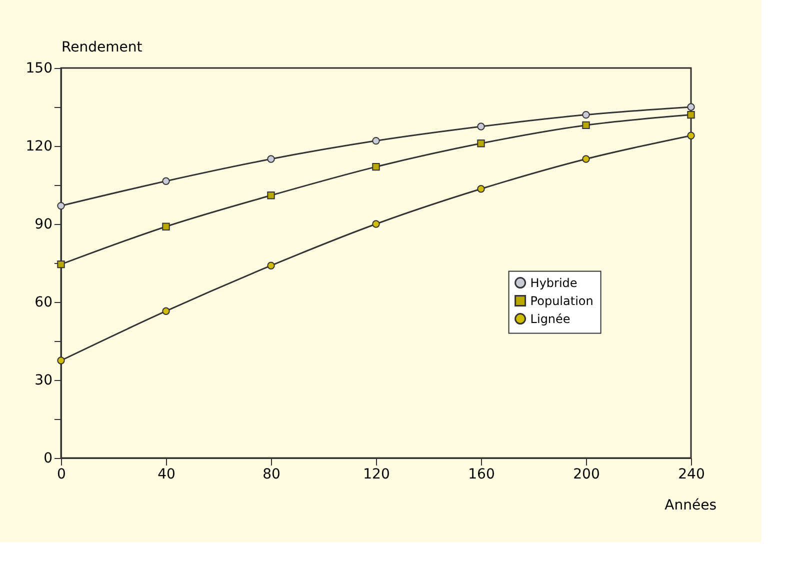  I want to click on y-tick-label: 120, so click(39, 146).